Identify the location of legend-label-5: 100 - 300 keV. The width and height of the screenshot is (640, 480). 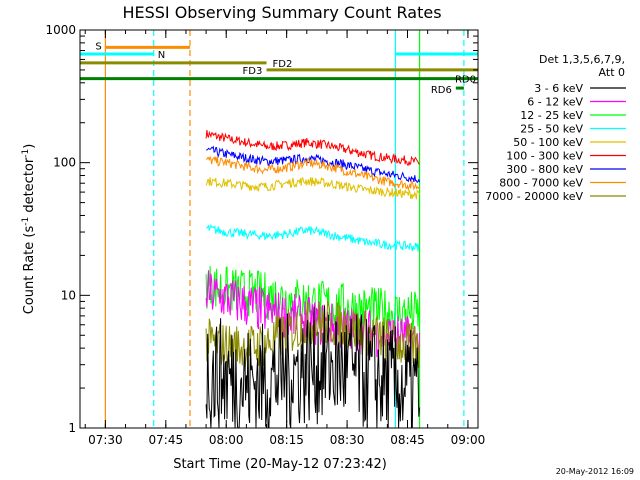
(544, 156).